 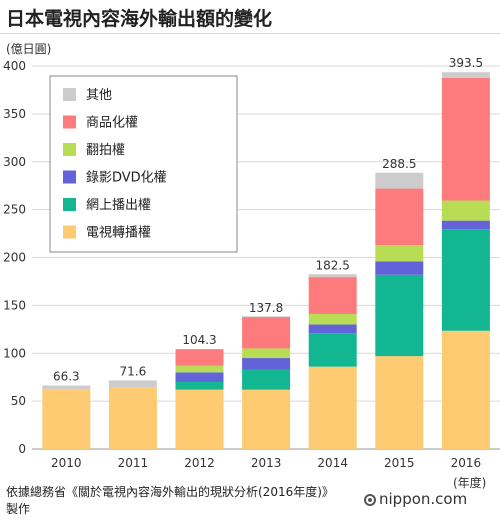 I want to click on chart-title: 日本電視內容海外輸出額的變化, so click(x=139, y=19).